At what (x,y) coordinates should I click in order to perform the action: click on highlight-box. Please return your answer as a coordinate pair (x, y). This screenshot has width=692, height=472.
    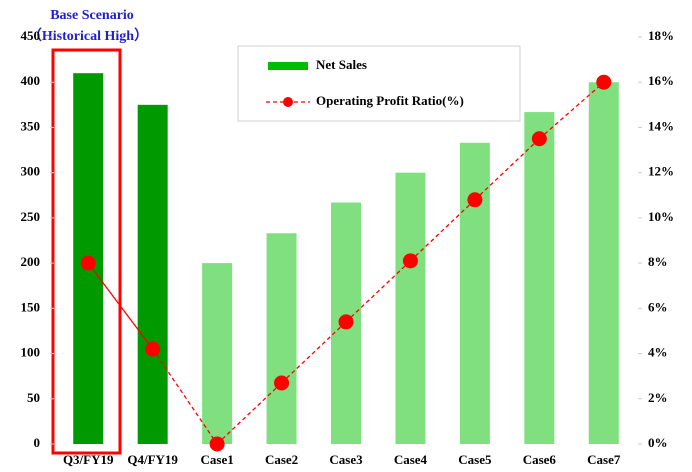
    Looking at the image, I should click on (86, 251).